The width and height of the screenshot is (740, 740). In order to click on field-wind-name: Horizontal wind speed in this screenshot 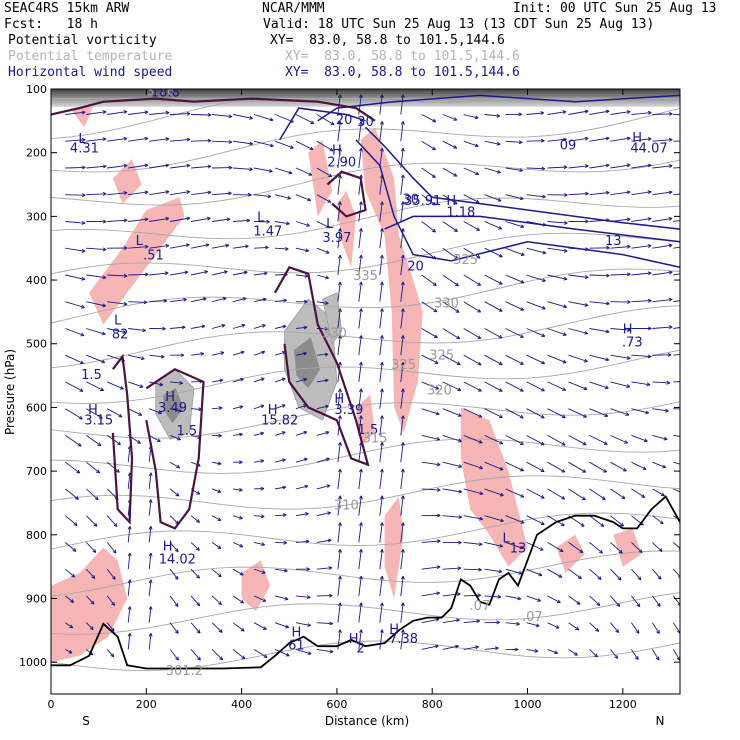, I will do `click(90, 72)`.